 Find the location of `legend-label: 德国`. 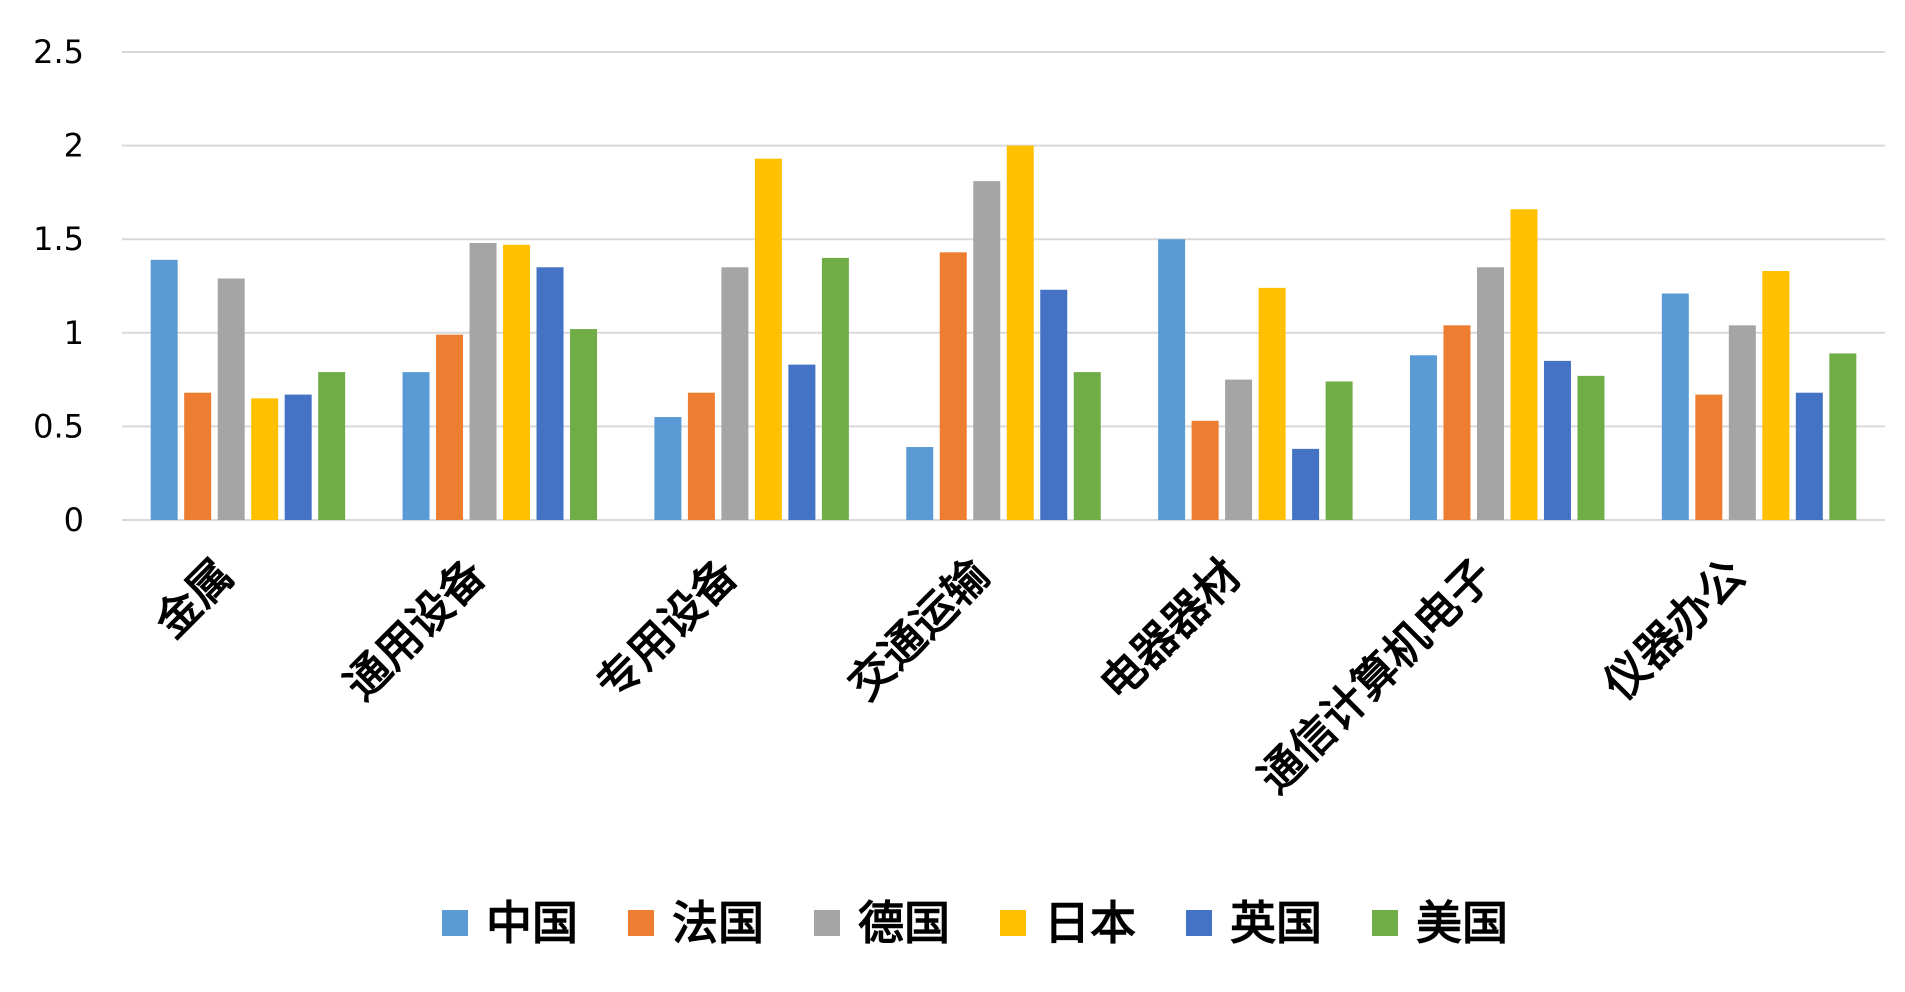

legend-label: 德国 is located at coordinates (904, 923).